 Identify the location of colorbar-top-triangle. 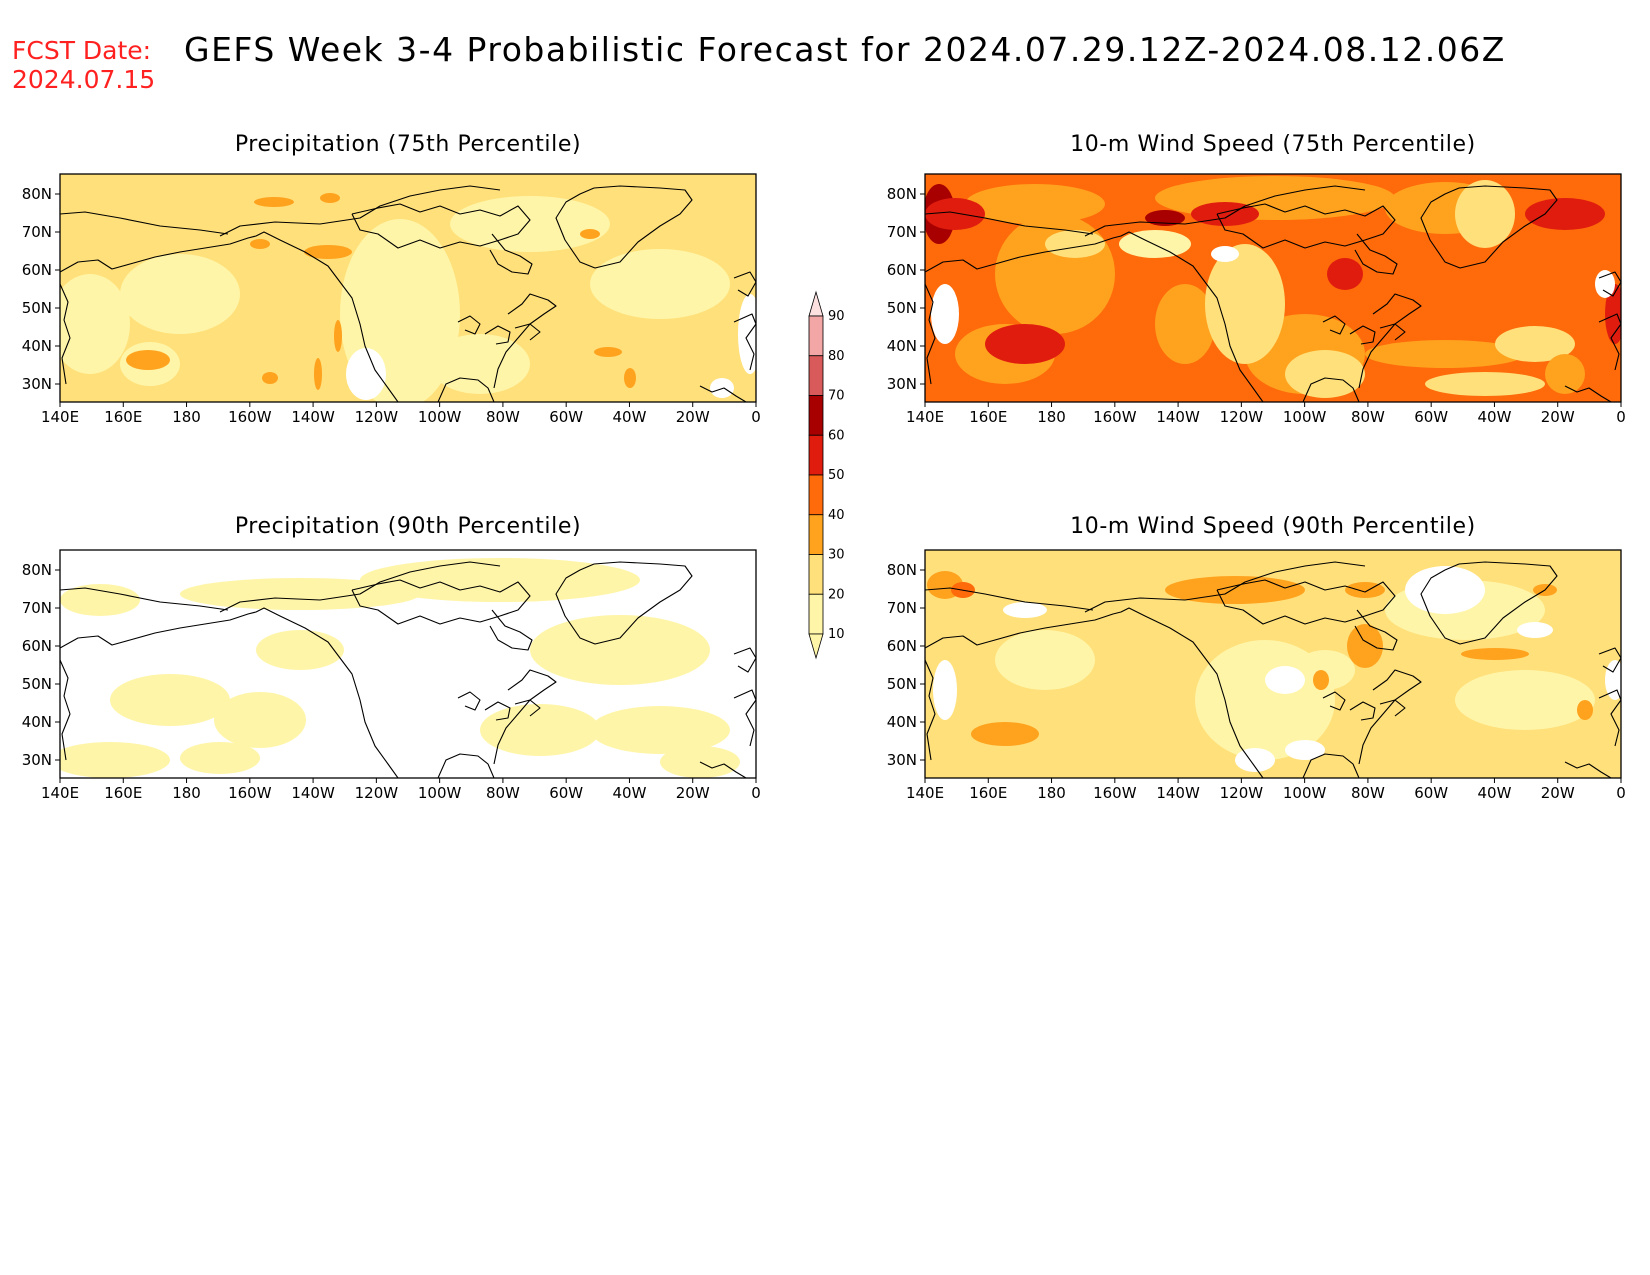
(816, 303).